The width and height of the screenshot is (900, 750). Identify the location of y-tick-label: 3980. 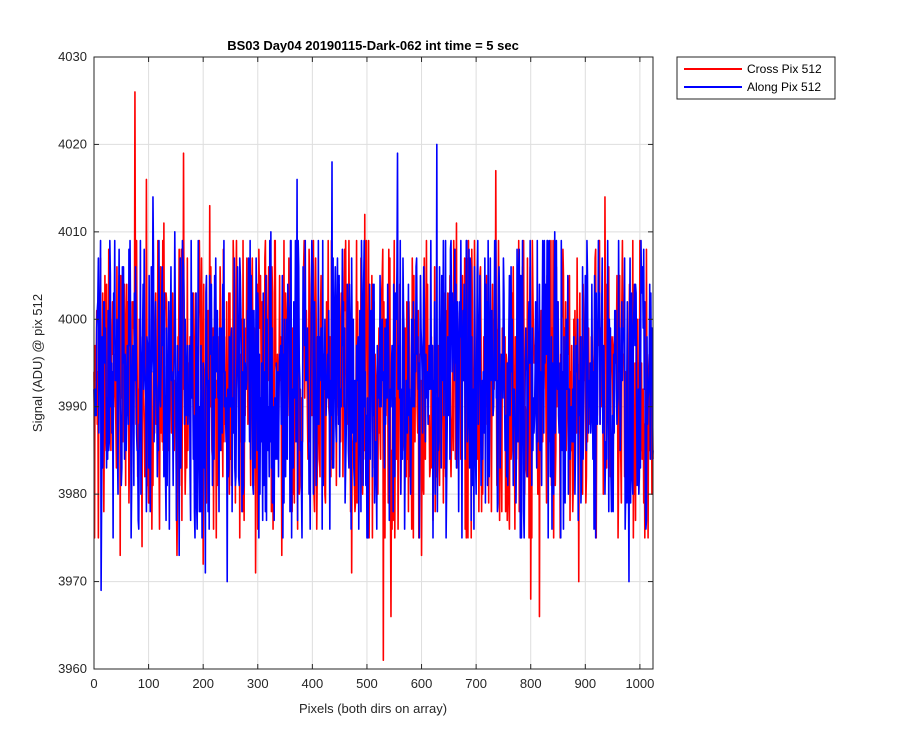
(72, 493).